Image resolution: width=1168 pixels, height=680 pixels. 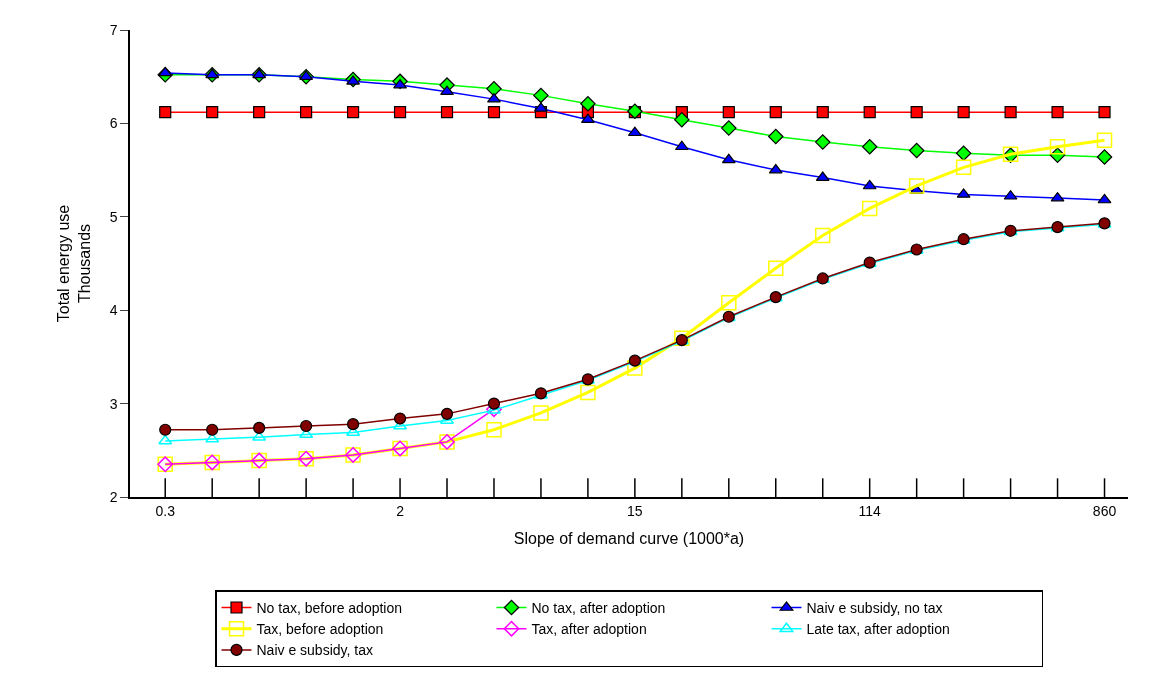 I want to click on y-axis-title: Total energy use Thousands, so click(x=74, y=263).